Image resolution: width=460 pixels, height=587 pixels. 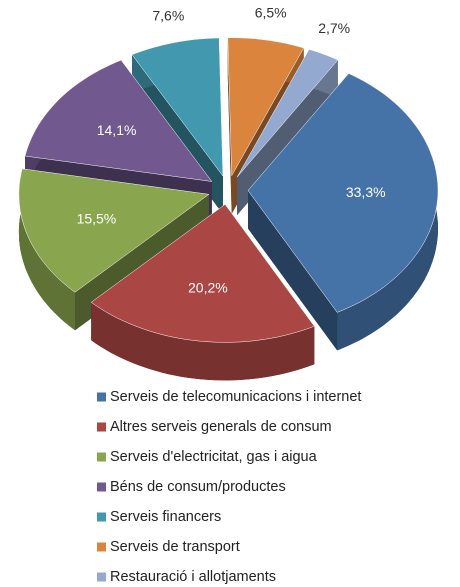 What do you see at coordinates (193, 577) in the screenshot?
I see `legend-label: Restauració i allotjaments` at bounding box center [193, 577].